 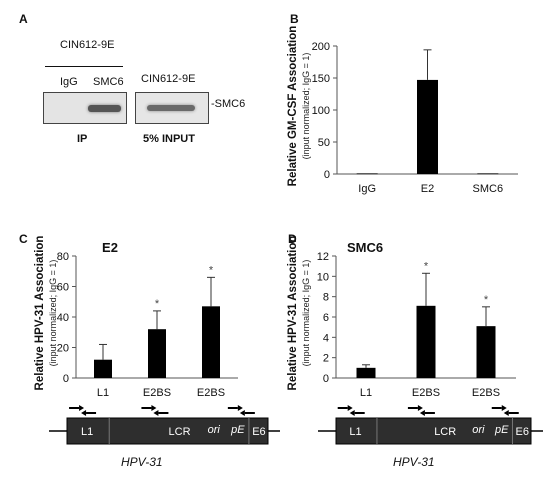 What do you see at coordinates (321, 79) in the screenshot?
I see `y-tick-label: 150` at bounding box center [321, 79].